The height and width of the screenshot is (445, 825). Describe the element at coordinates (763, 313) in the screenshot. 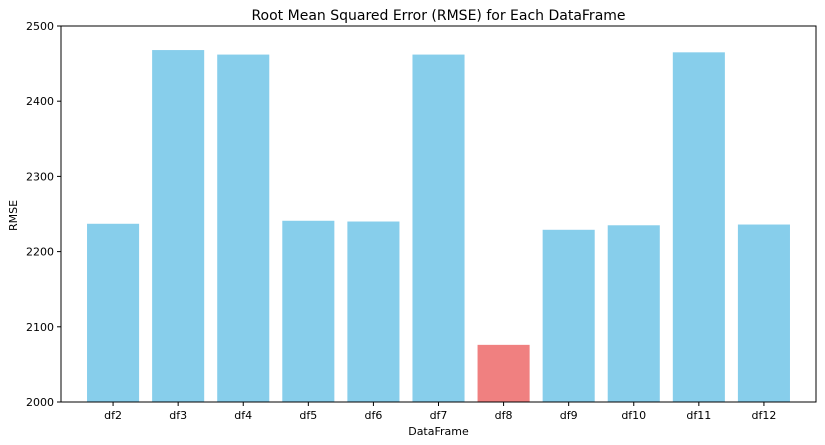

I see `bar-df12` at that location.